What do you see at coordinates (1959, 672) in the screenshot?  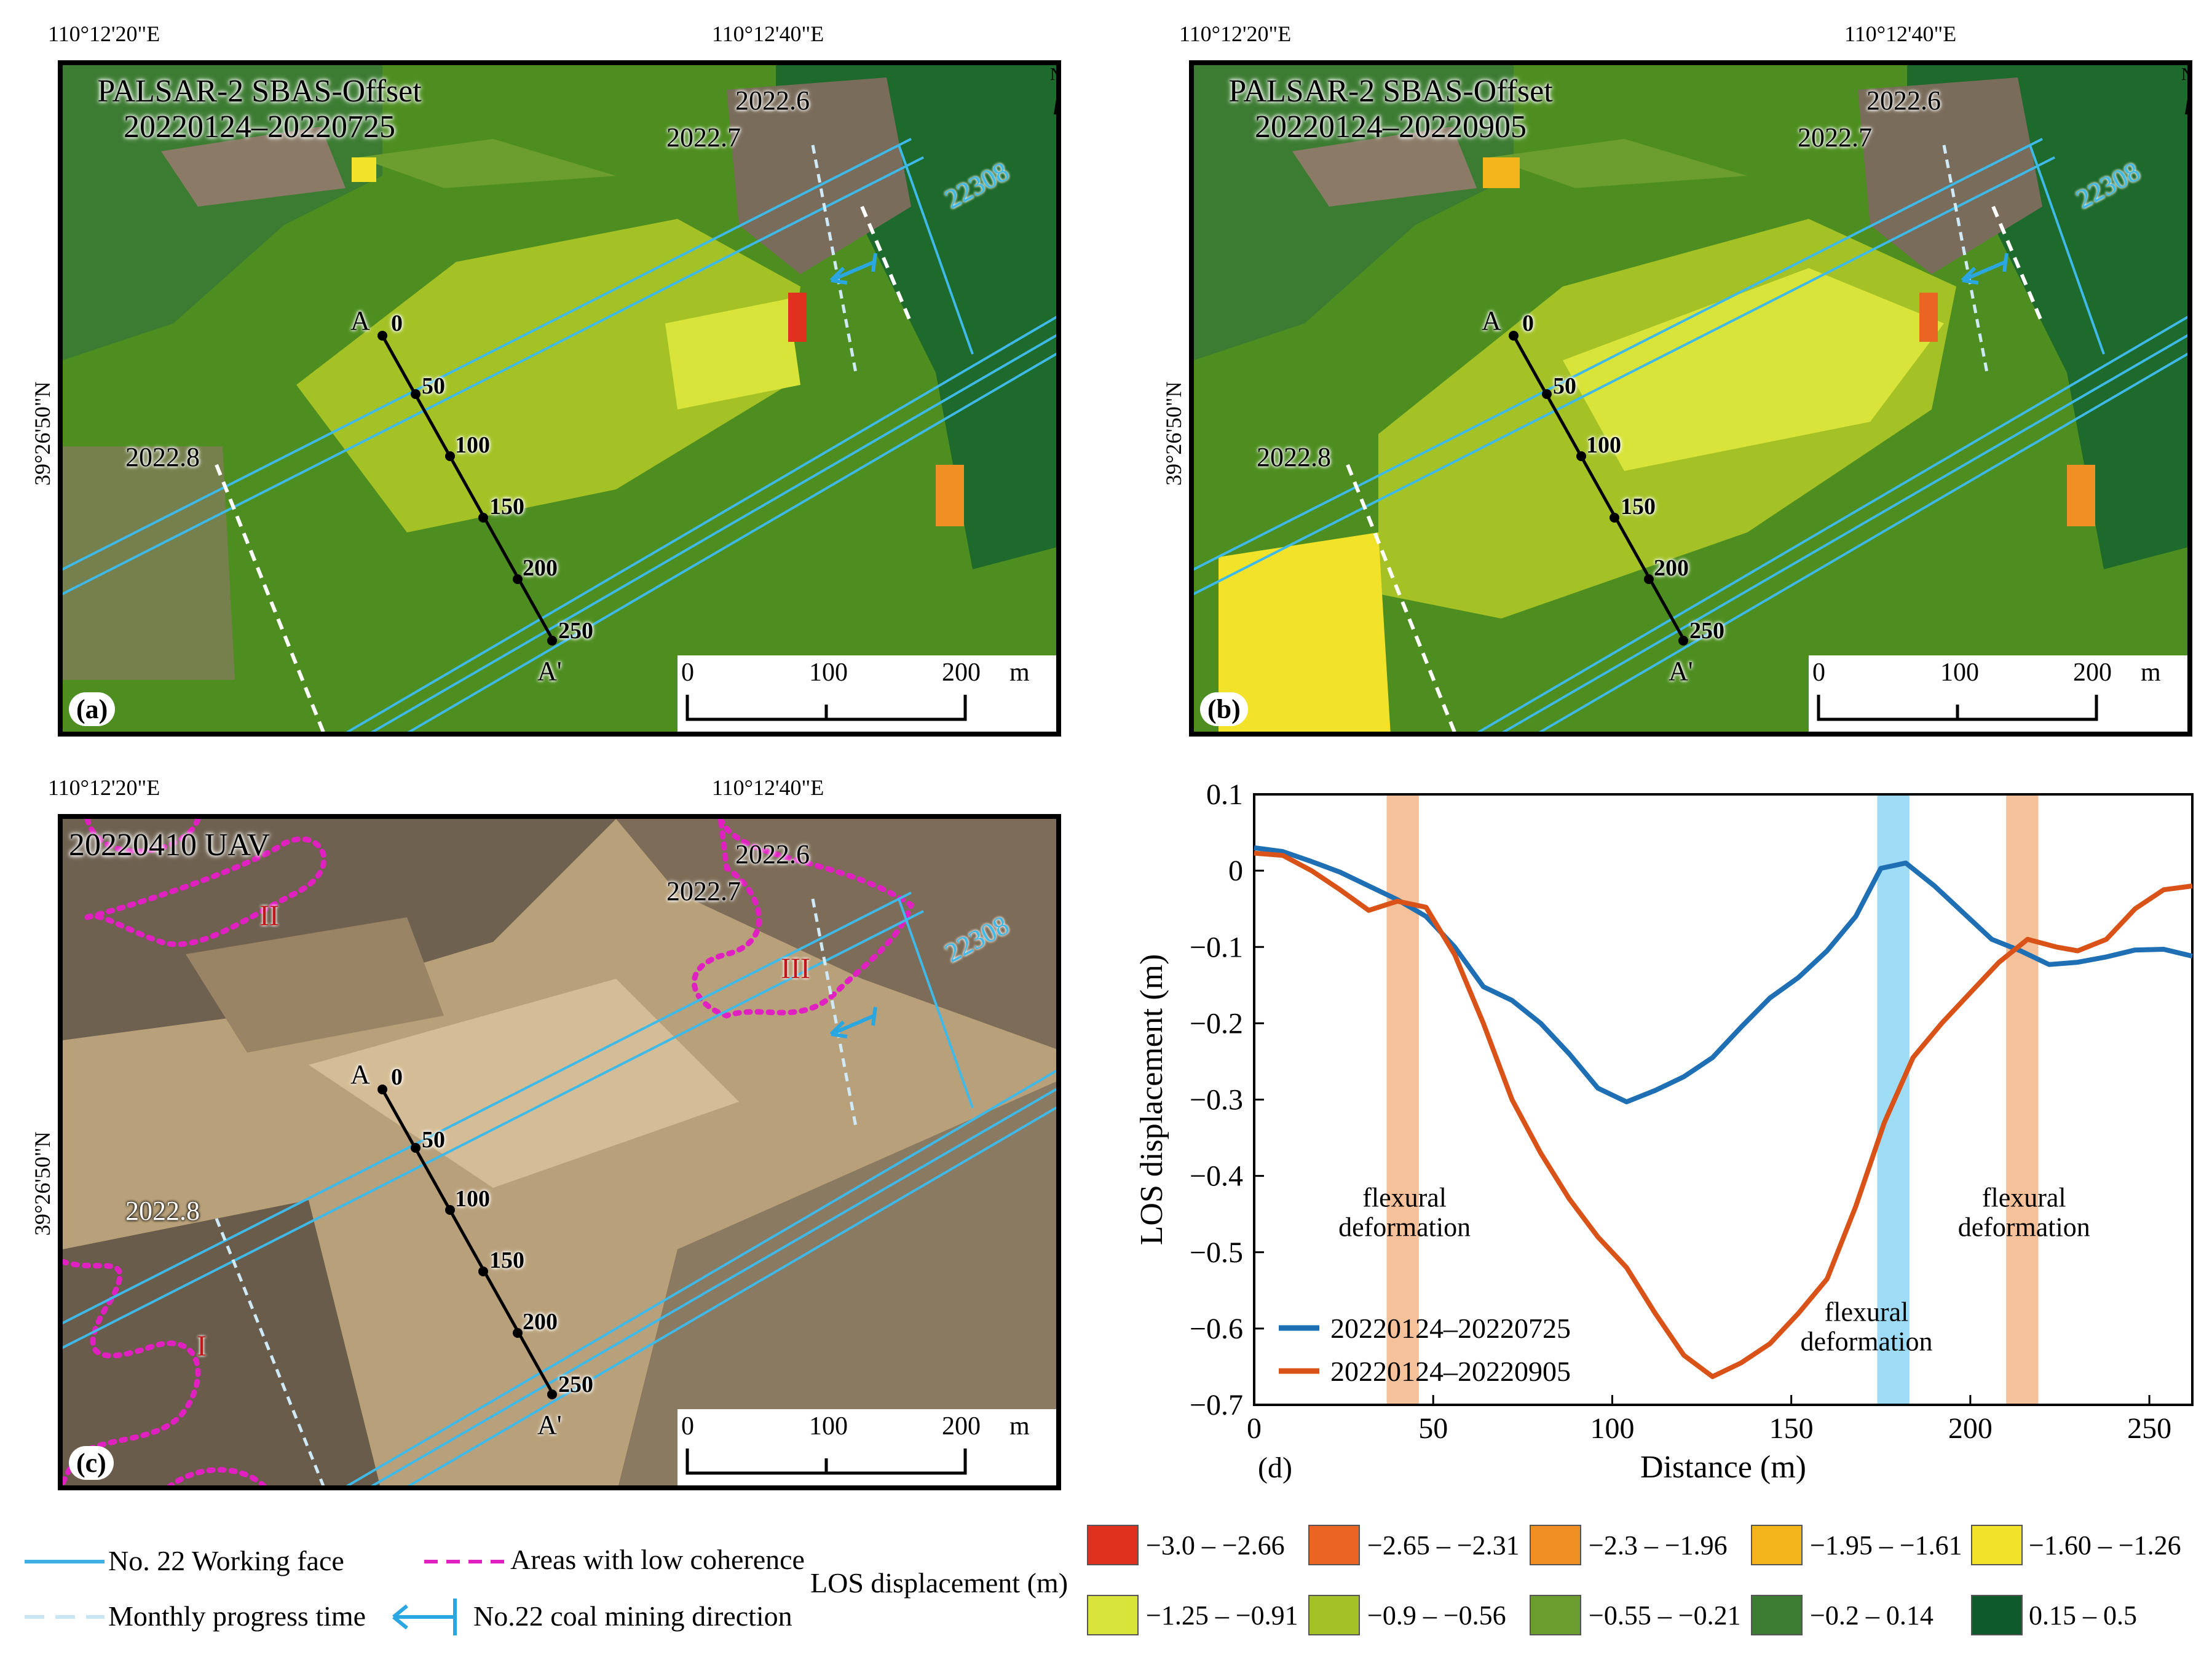 I see `scale-100-b: 100` at bounding box center [1959, 672].